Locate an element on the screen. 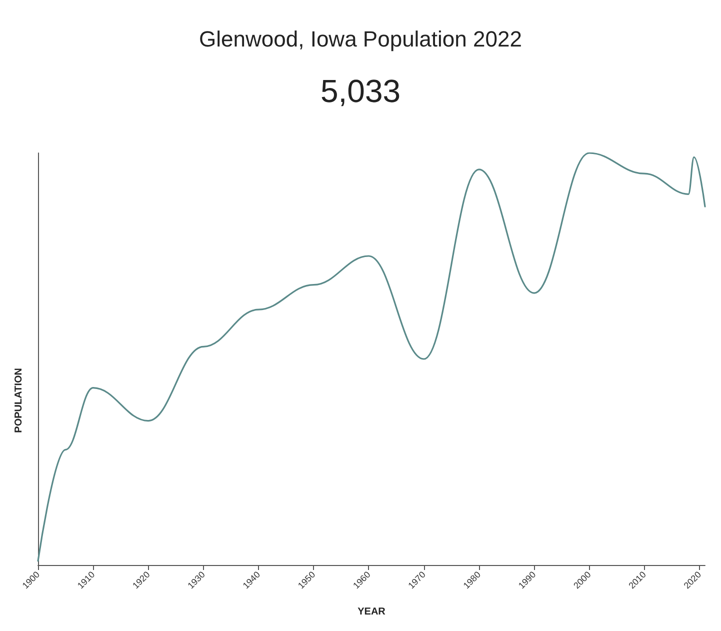 This screenshot has height=631, width=721. y-axis-title: POPULATION is located at coordinates (19, 400).